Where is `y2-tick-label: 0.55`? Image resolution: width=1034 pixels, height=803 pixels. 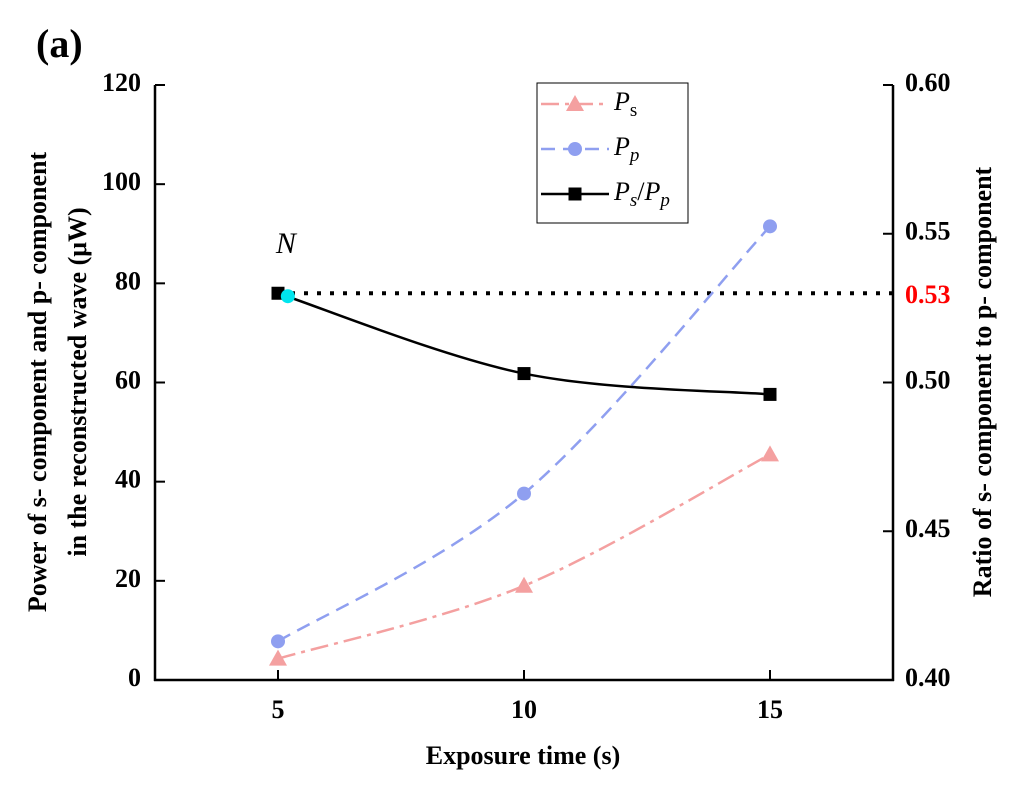
y2-tick-label: 0.55 is located at coordinates (928, 231).